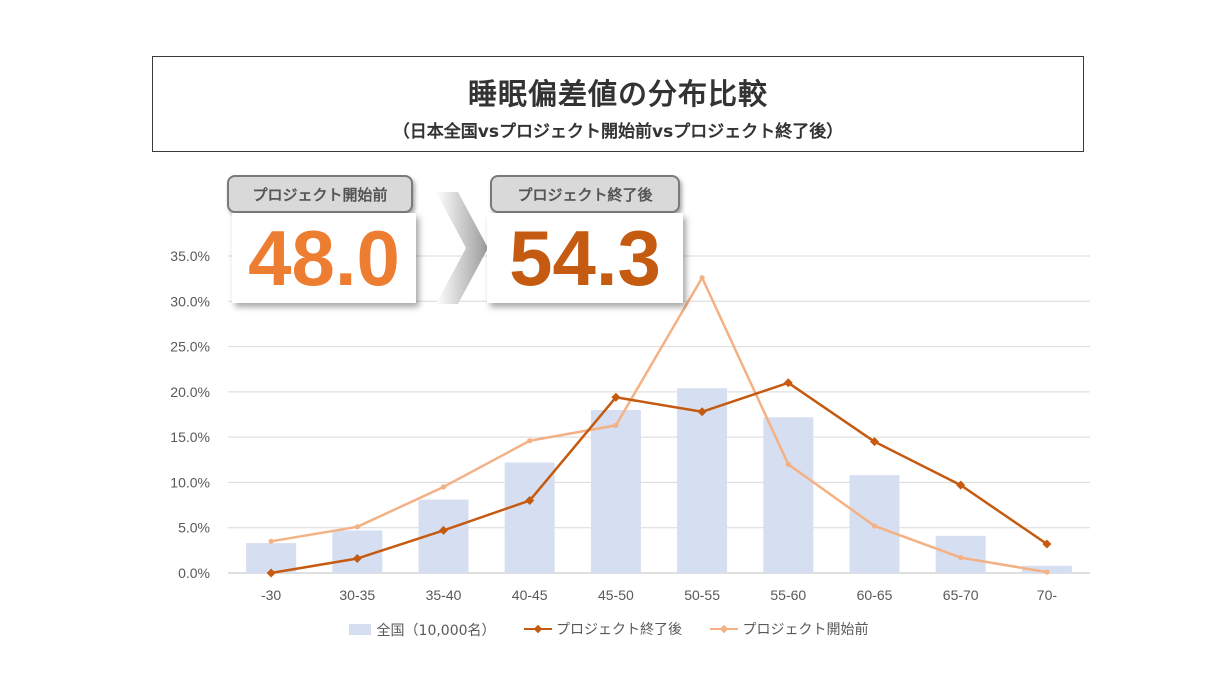  I want to click on legend-label-before: プロジェクト開始前, so click(805, 630).